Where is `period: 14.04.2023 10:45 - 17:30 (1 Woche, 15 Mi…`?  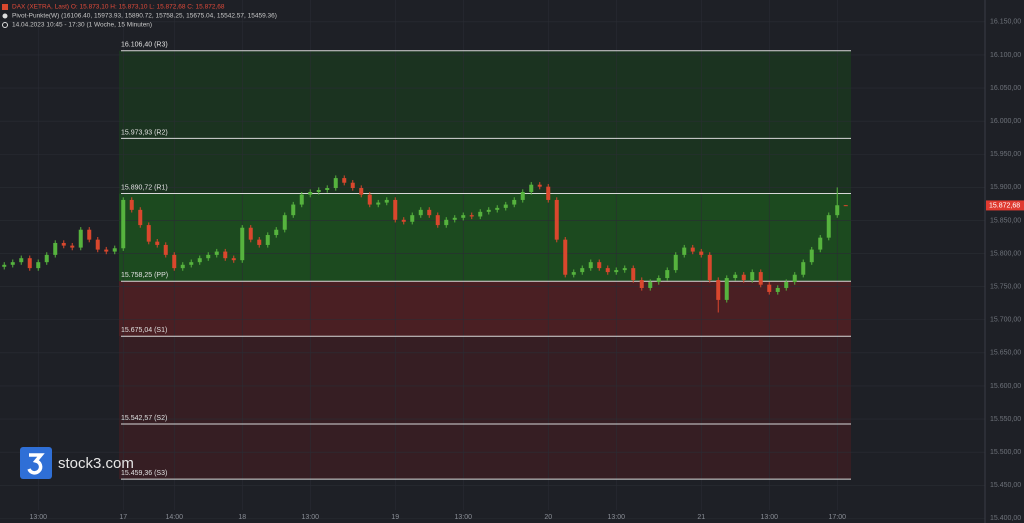
period: 14.04.2023 10:45 - 17:30 (1 Woche, 15 Mi… is located at coordinates (82, 25).